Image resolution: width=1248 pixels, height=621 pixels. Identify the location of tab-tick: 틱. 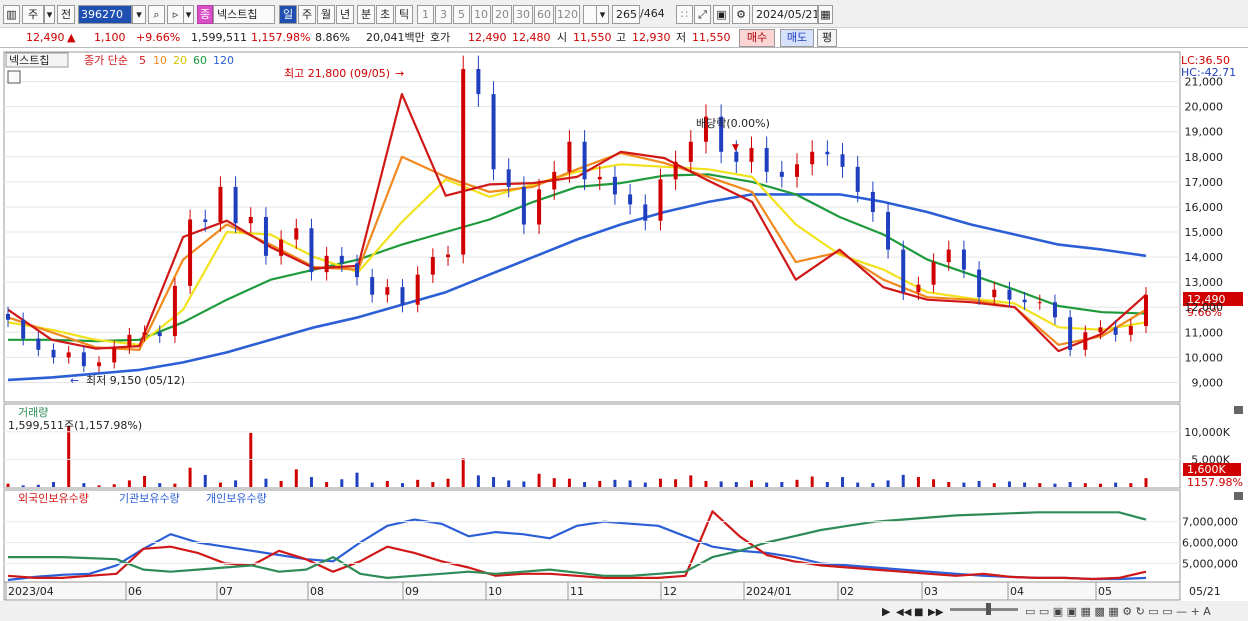
(404, 14).